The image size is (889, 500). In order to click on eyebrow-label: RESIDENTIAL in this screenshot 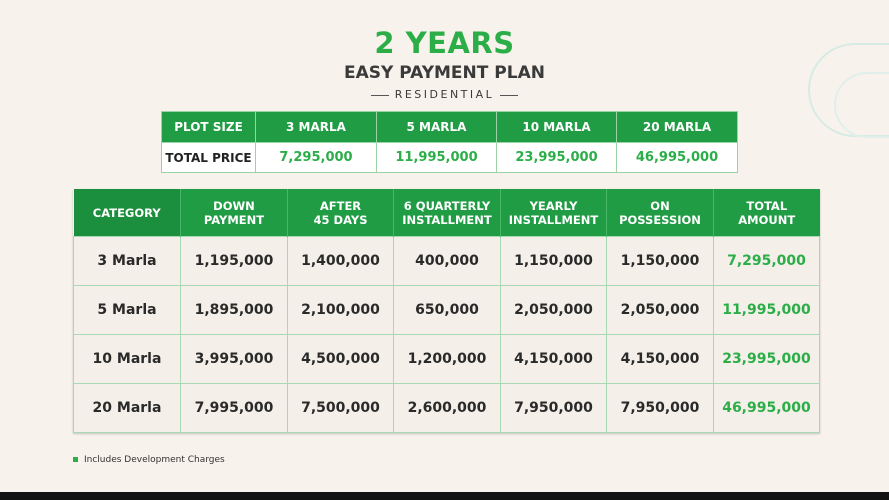, I will do `click(444, 94)`.